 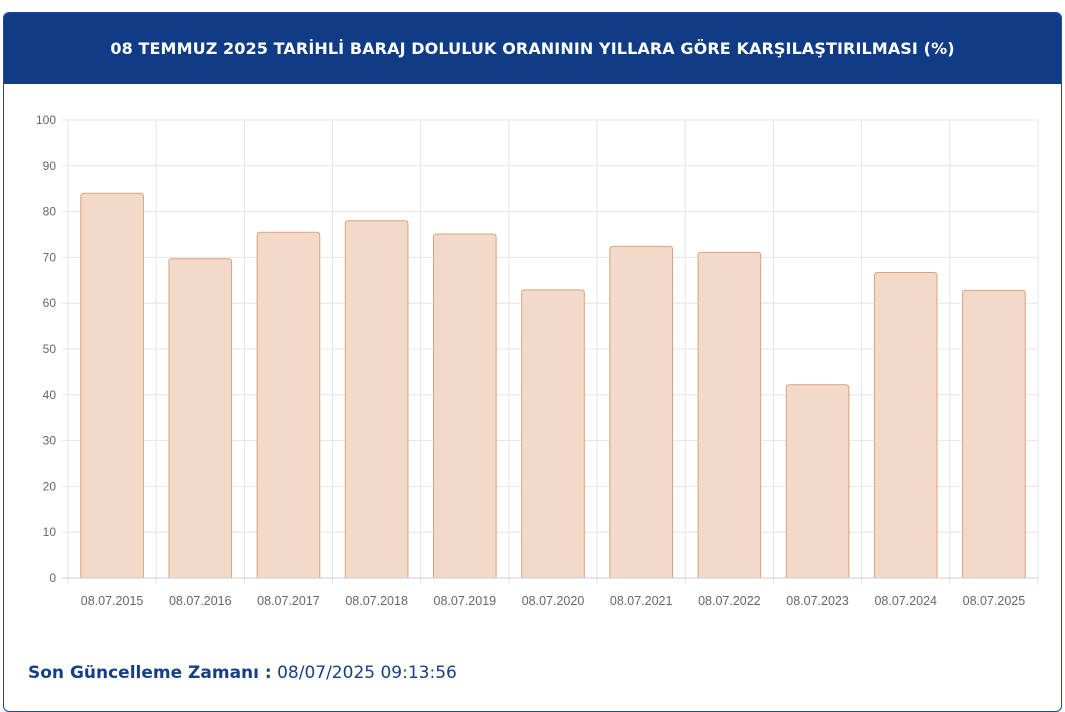 What do you see at coordinates (905, 601) in the screenshot?
I see `x-tick-label: 08.07.2024` at bounding box center [905, 601].